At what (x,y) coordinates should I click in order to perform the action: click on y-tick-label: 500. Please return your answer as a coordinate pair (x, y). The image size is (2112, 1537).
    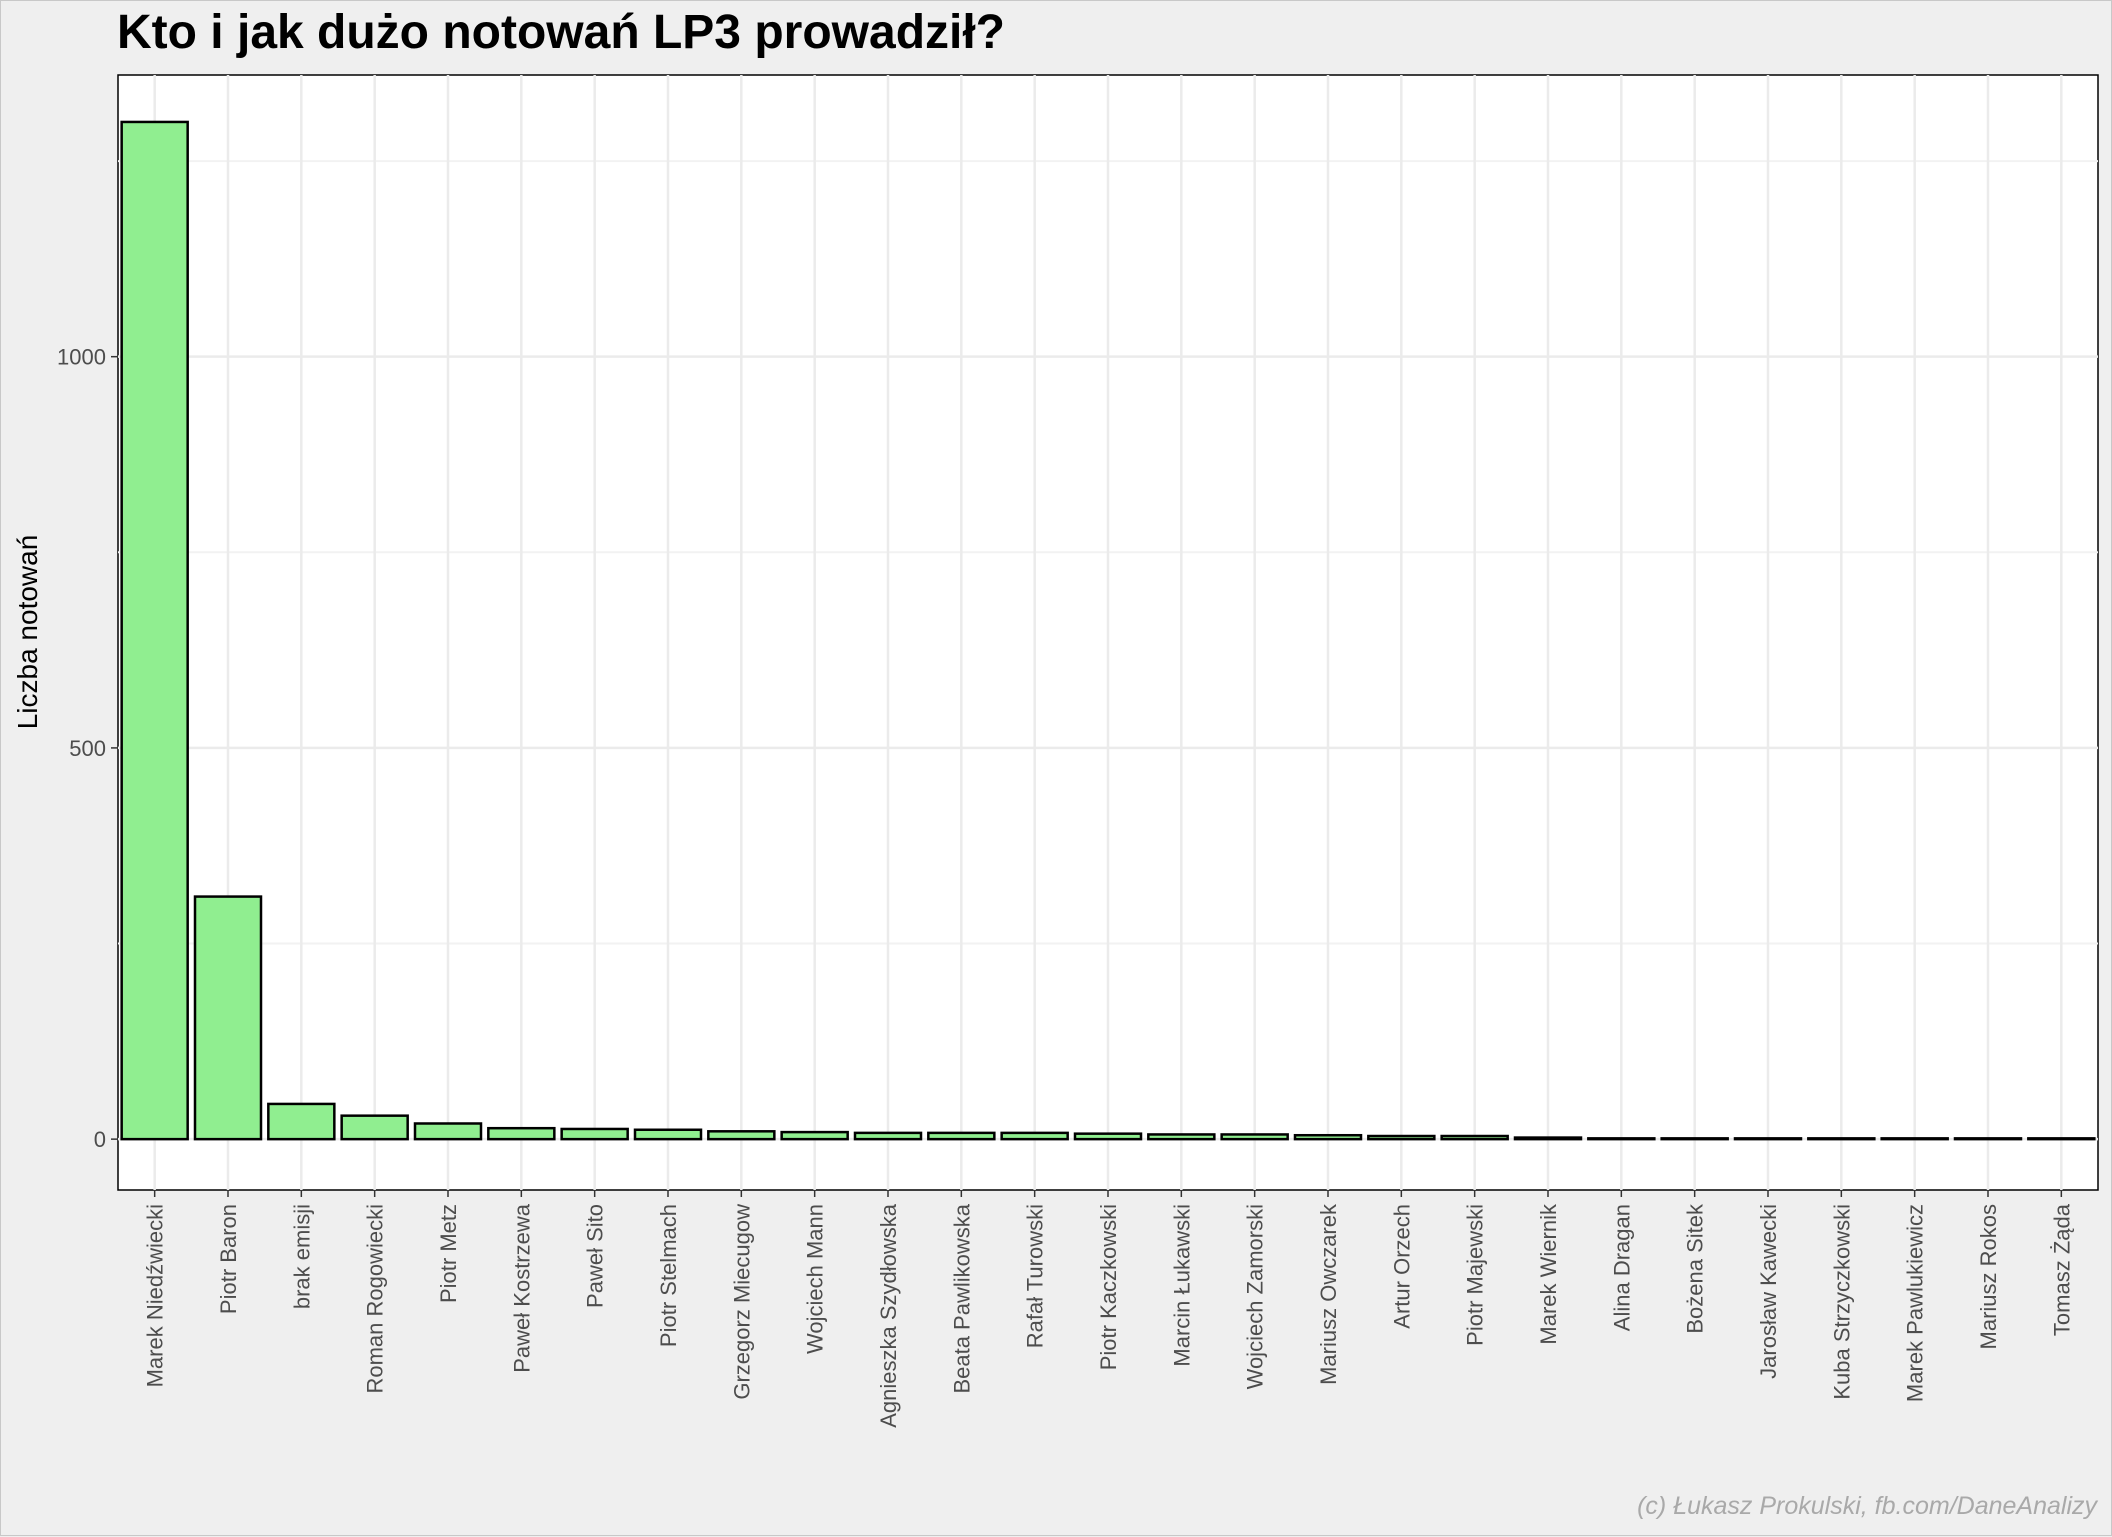
    Looking at the image, I should click on (87, 748).